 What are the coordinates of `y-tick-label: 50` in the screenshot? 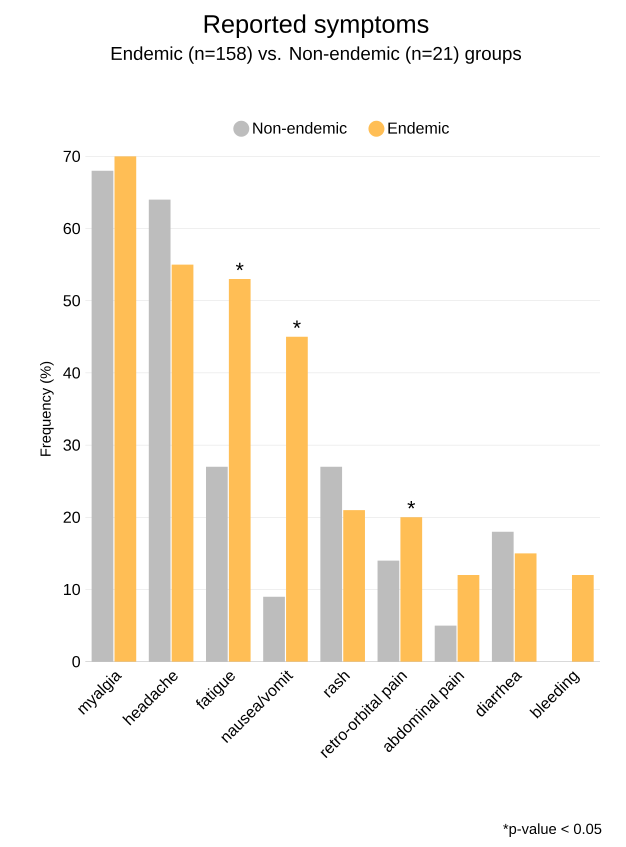 It's located at (71, 300).